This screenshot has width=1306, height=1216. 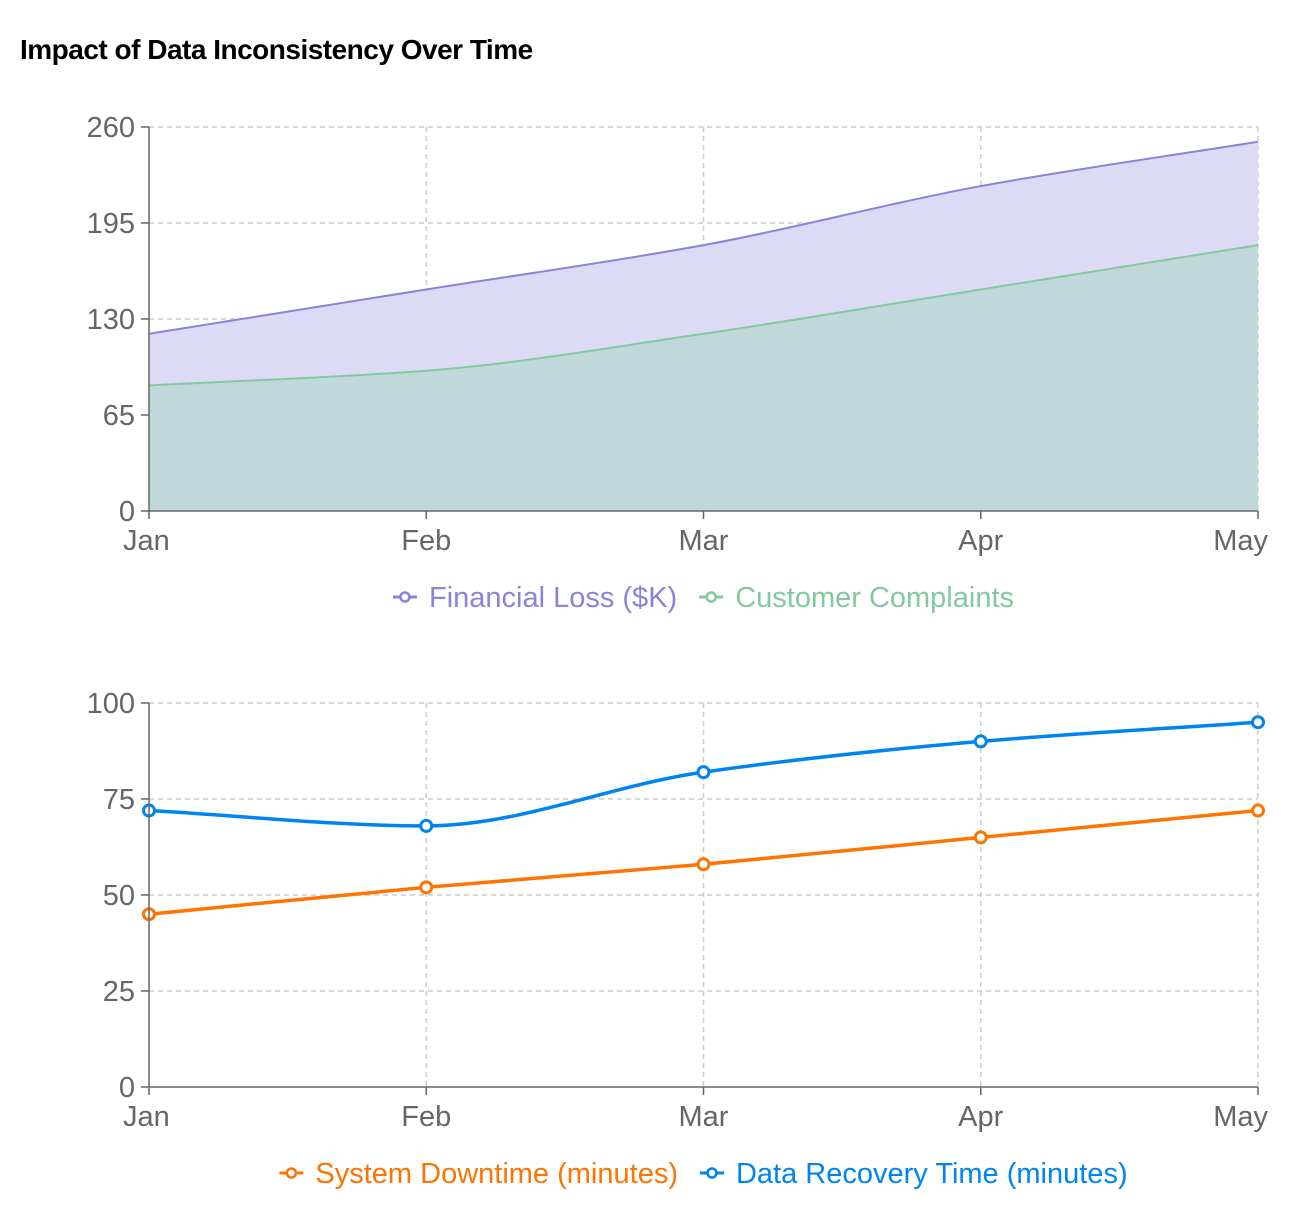 What do you see at coordinates (276, 49) in the screenshot?
I see `page-title: Impact of Data Inconsistency Over Time` at bounding box center [276, 49].